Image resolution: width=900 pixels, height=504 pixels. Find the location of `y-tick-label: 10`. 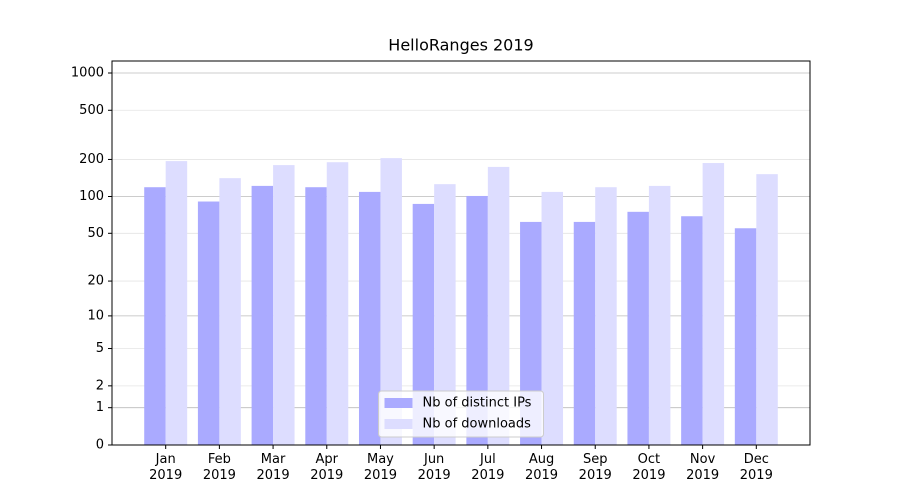

y-tick-label: 10 is located at coordinates (95, 315).